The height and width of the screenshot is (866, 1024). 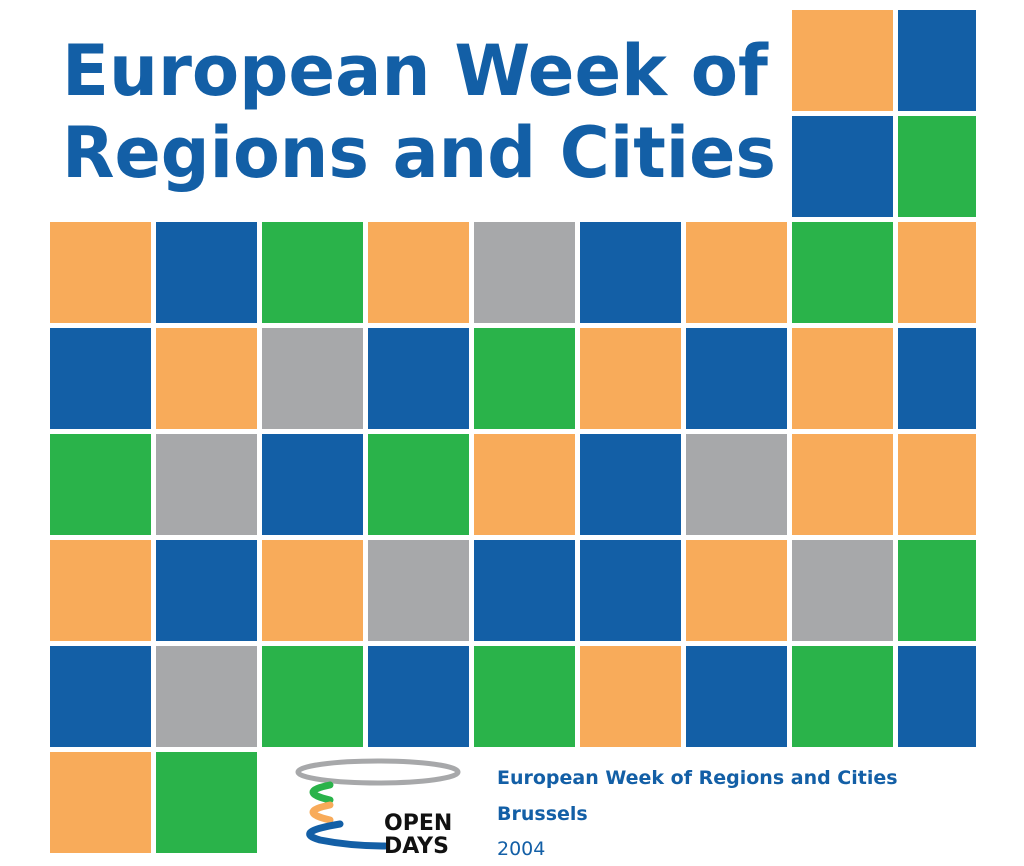 What do you see at coordinates (416, 71) in the screenshot?
I see `title-line: European Week of` at bounding box center [416, 71].